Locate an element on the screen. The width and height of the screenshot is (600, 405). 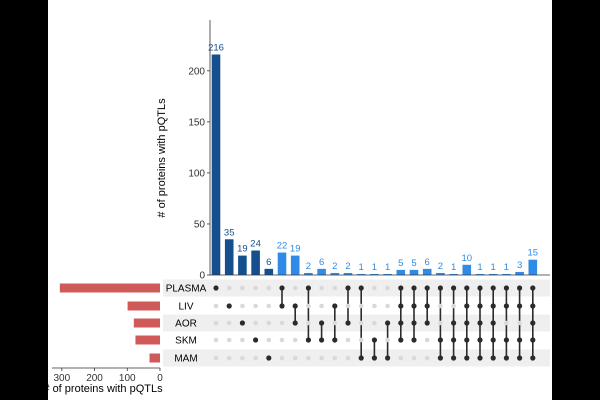
set-size-tick-label: 300 is located at coordinates (61, 378).